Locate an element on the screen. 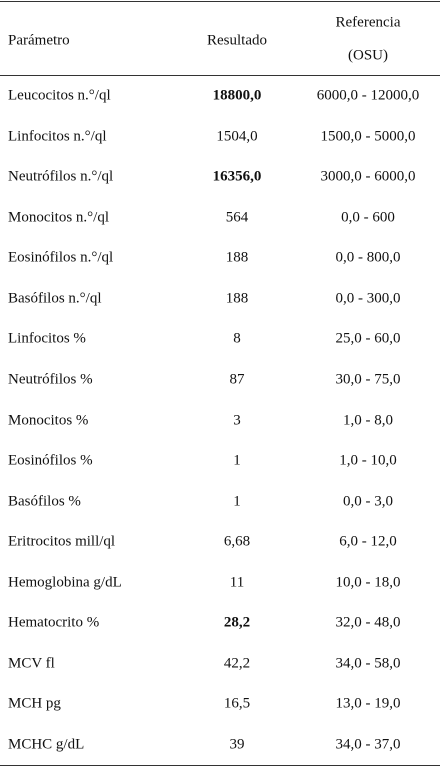 The image size is (440, 770). parameter-cell: Neutrófilos % is located at coordinates (50, 379).